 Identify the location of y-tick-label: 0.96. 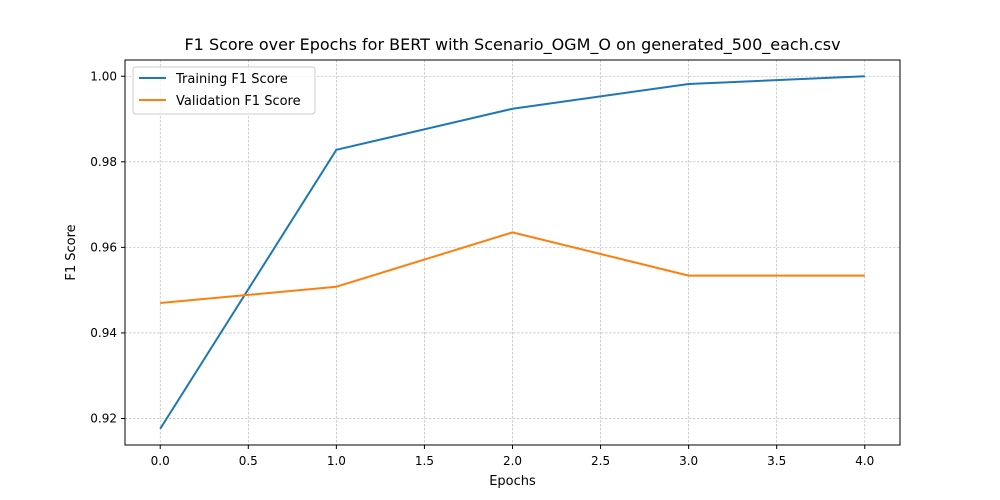
(103, 247).